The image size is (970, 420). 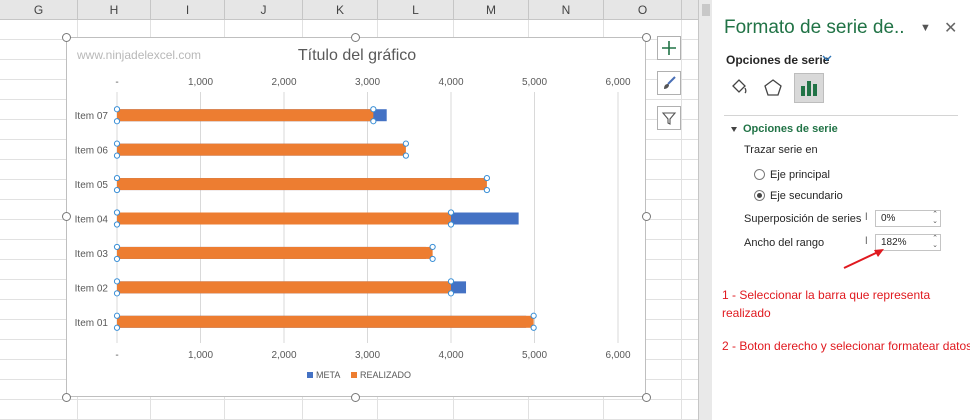 I want to click on top-axis-tick-label: 3,000, so click(x=367, y=82).